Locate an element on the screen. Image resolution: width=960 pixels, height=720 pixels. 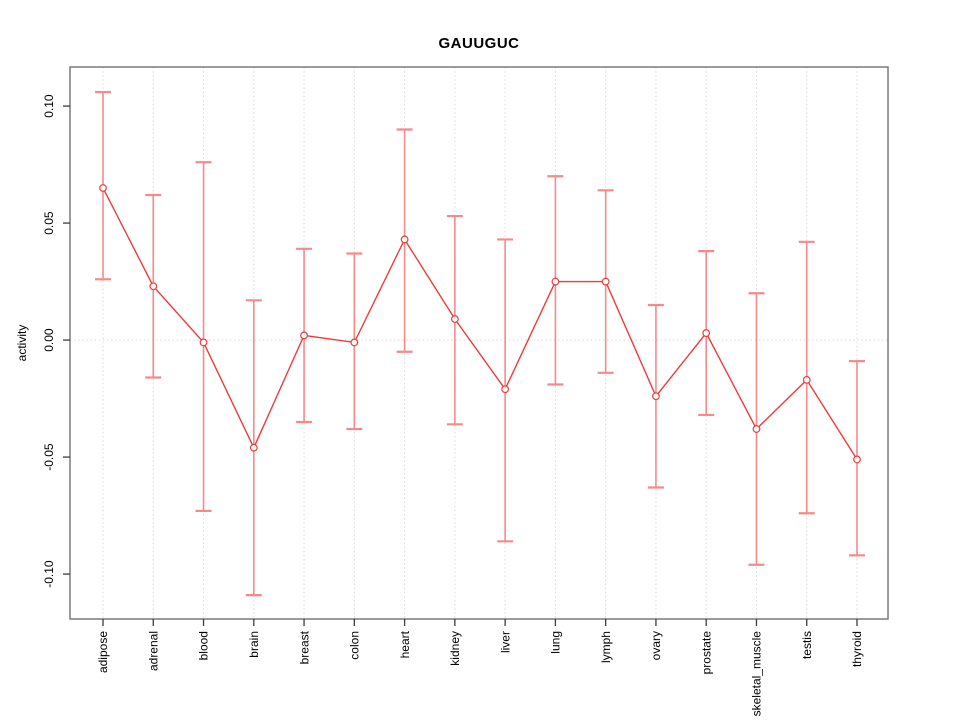
x-tick-label: brain is located at coordinates (254, 644).